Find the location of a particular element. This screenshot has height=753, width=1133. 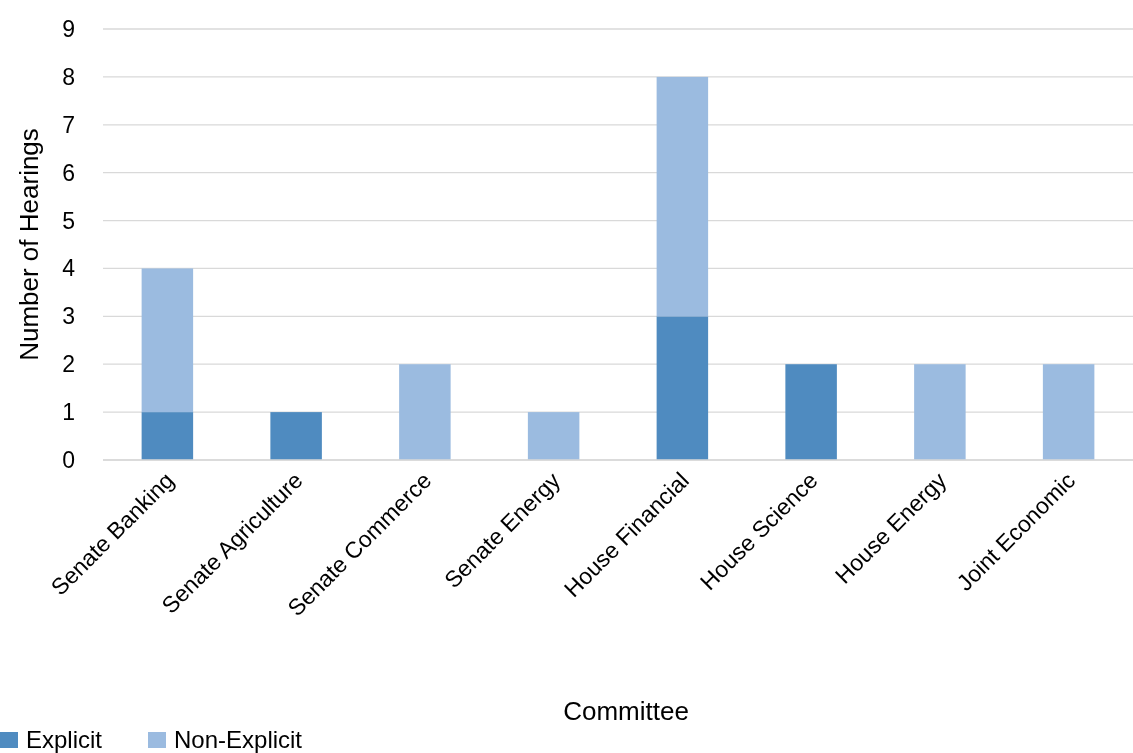

y-tick-label: 7 is located at coordinates (68, 124).